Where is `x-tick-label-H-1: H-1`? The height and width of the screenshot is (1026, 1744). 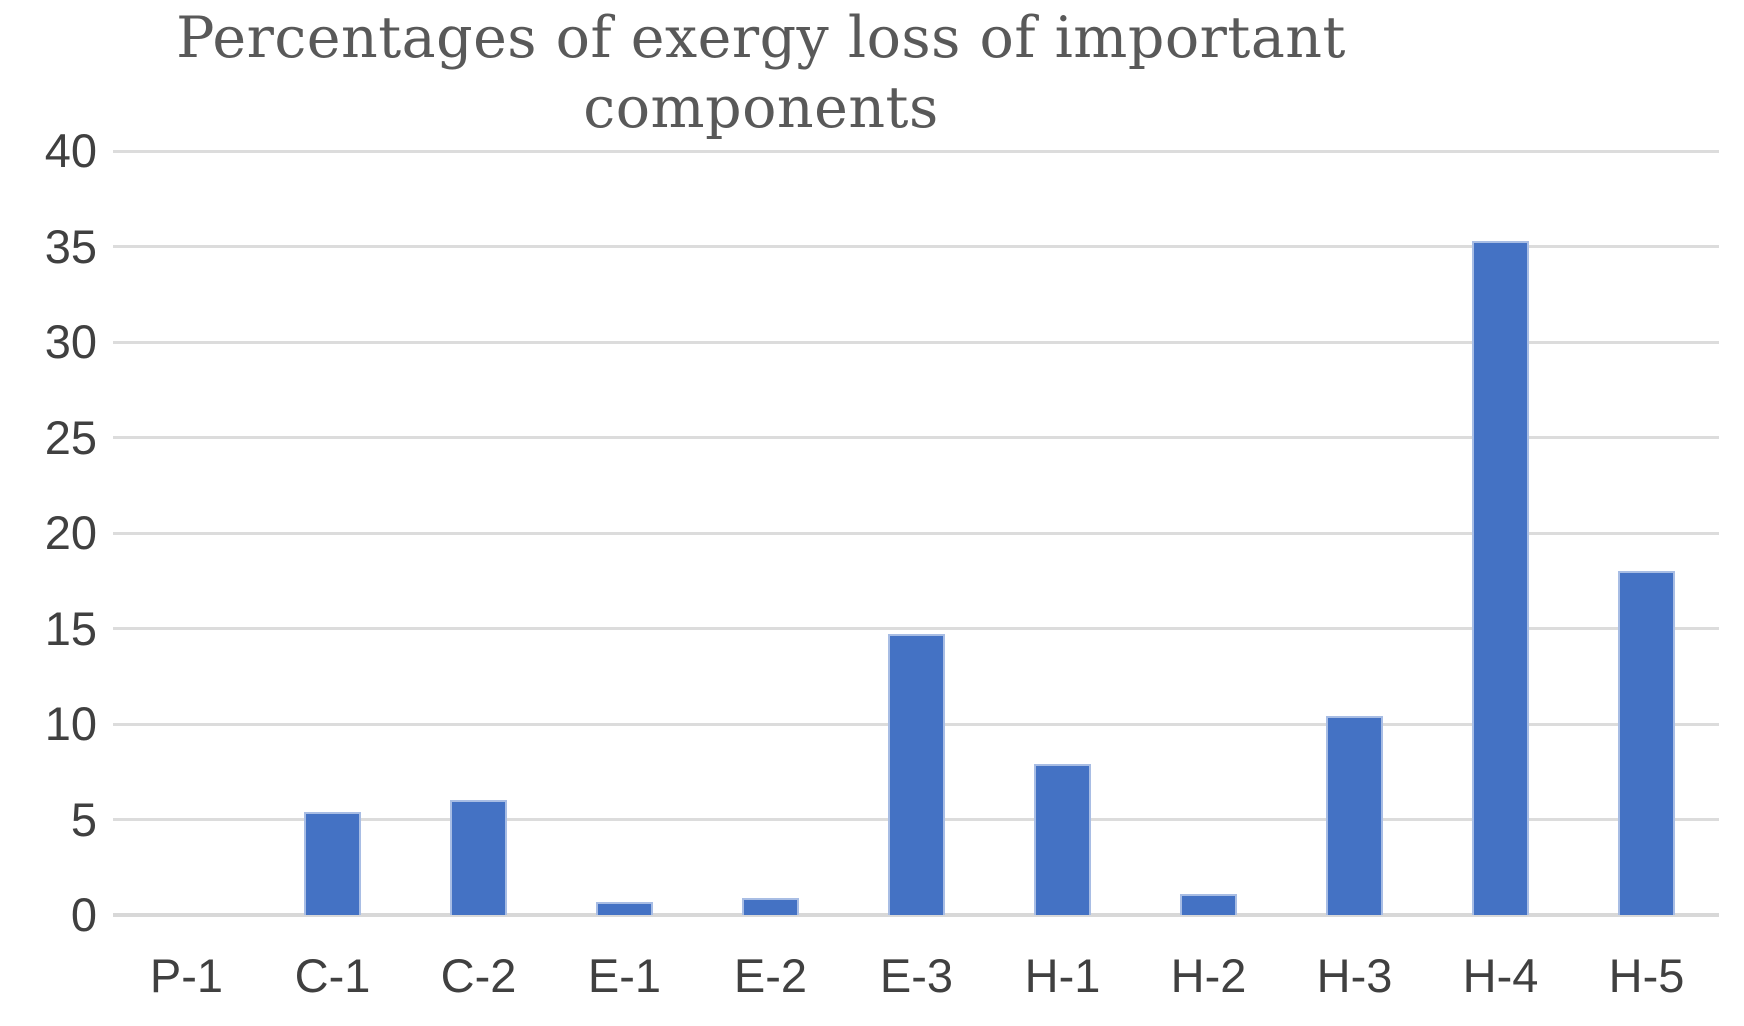
x-tick-label-H-1: H-1 is located at coordinates (1062, 975).